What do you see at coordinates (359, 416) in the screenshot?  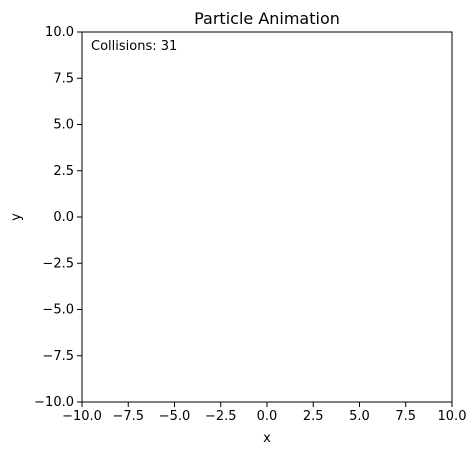 I see `x-tick-label: 5.0` at bounding box center [359, 416].